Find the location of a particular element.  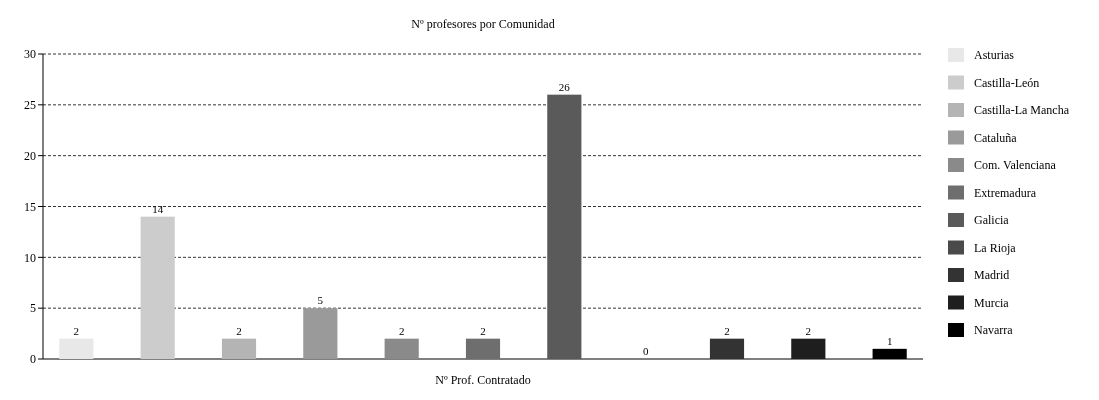

legend-label: Murcia is located at coordinates (992, 302).